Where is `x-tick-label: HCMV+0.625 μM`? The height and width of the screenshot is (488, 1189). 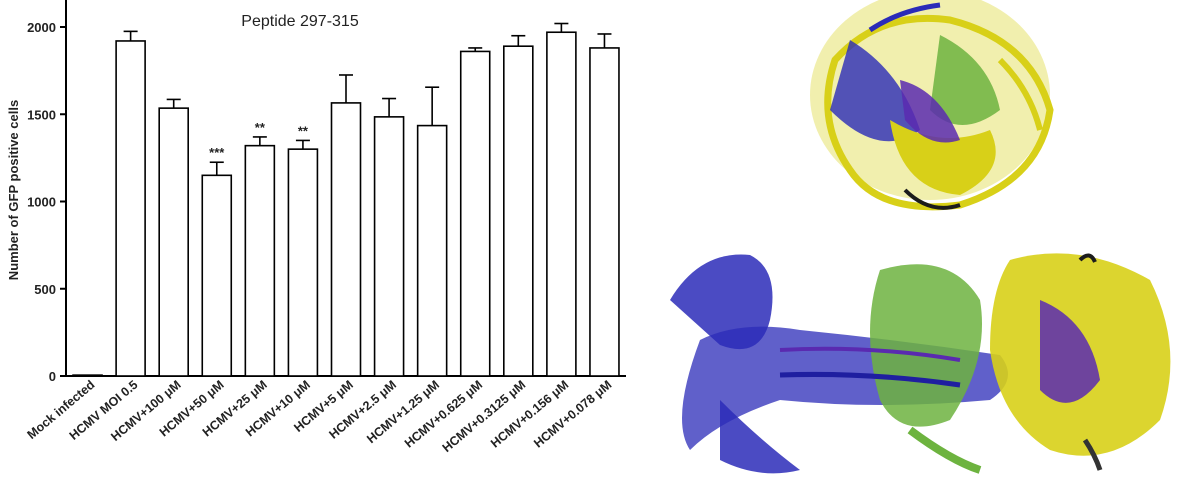
x-tick-label: HCMV+0.625 μM is located at coordinates (443, 414).